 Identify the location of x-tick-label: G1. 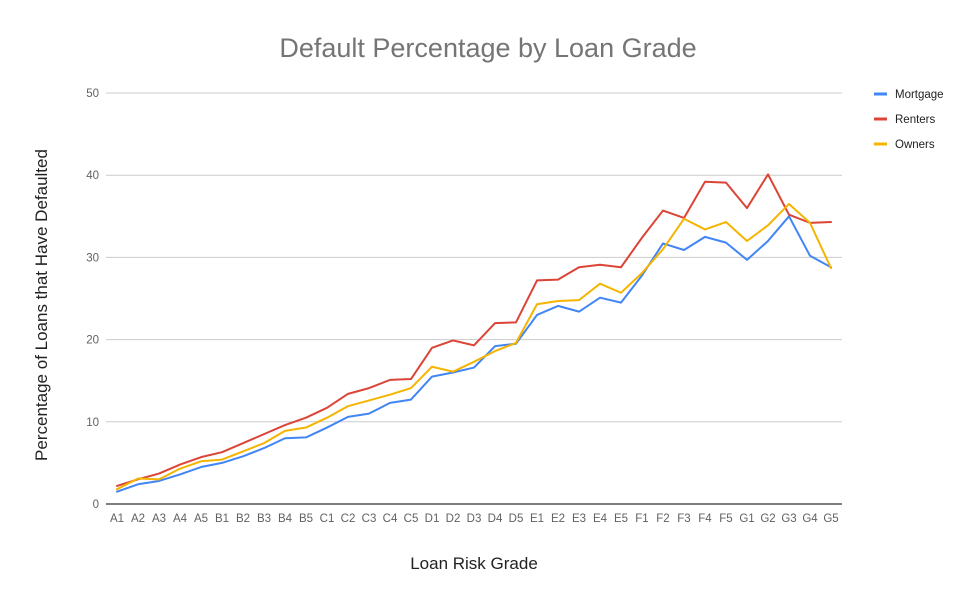
(746, 519).